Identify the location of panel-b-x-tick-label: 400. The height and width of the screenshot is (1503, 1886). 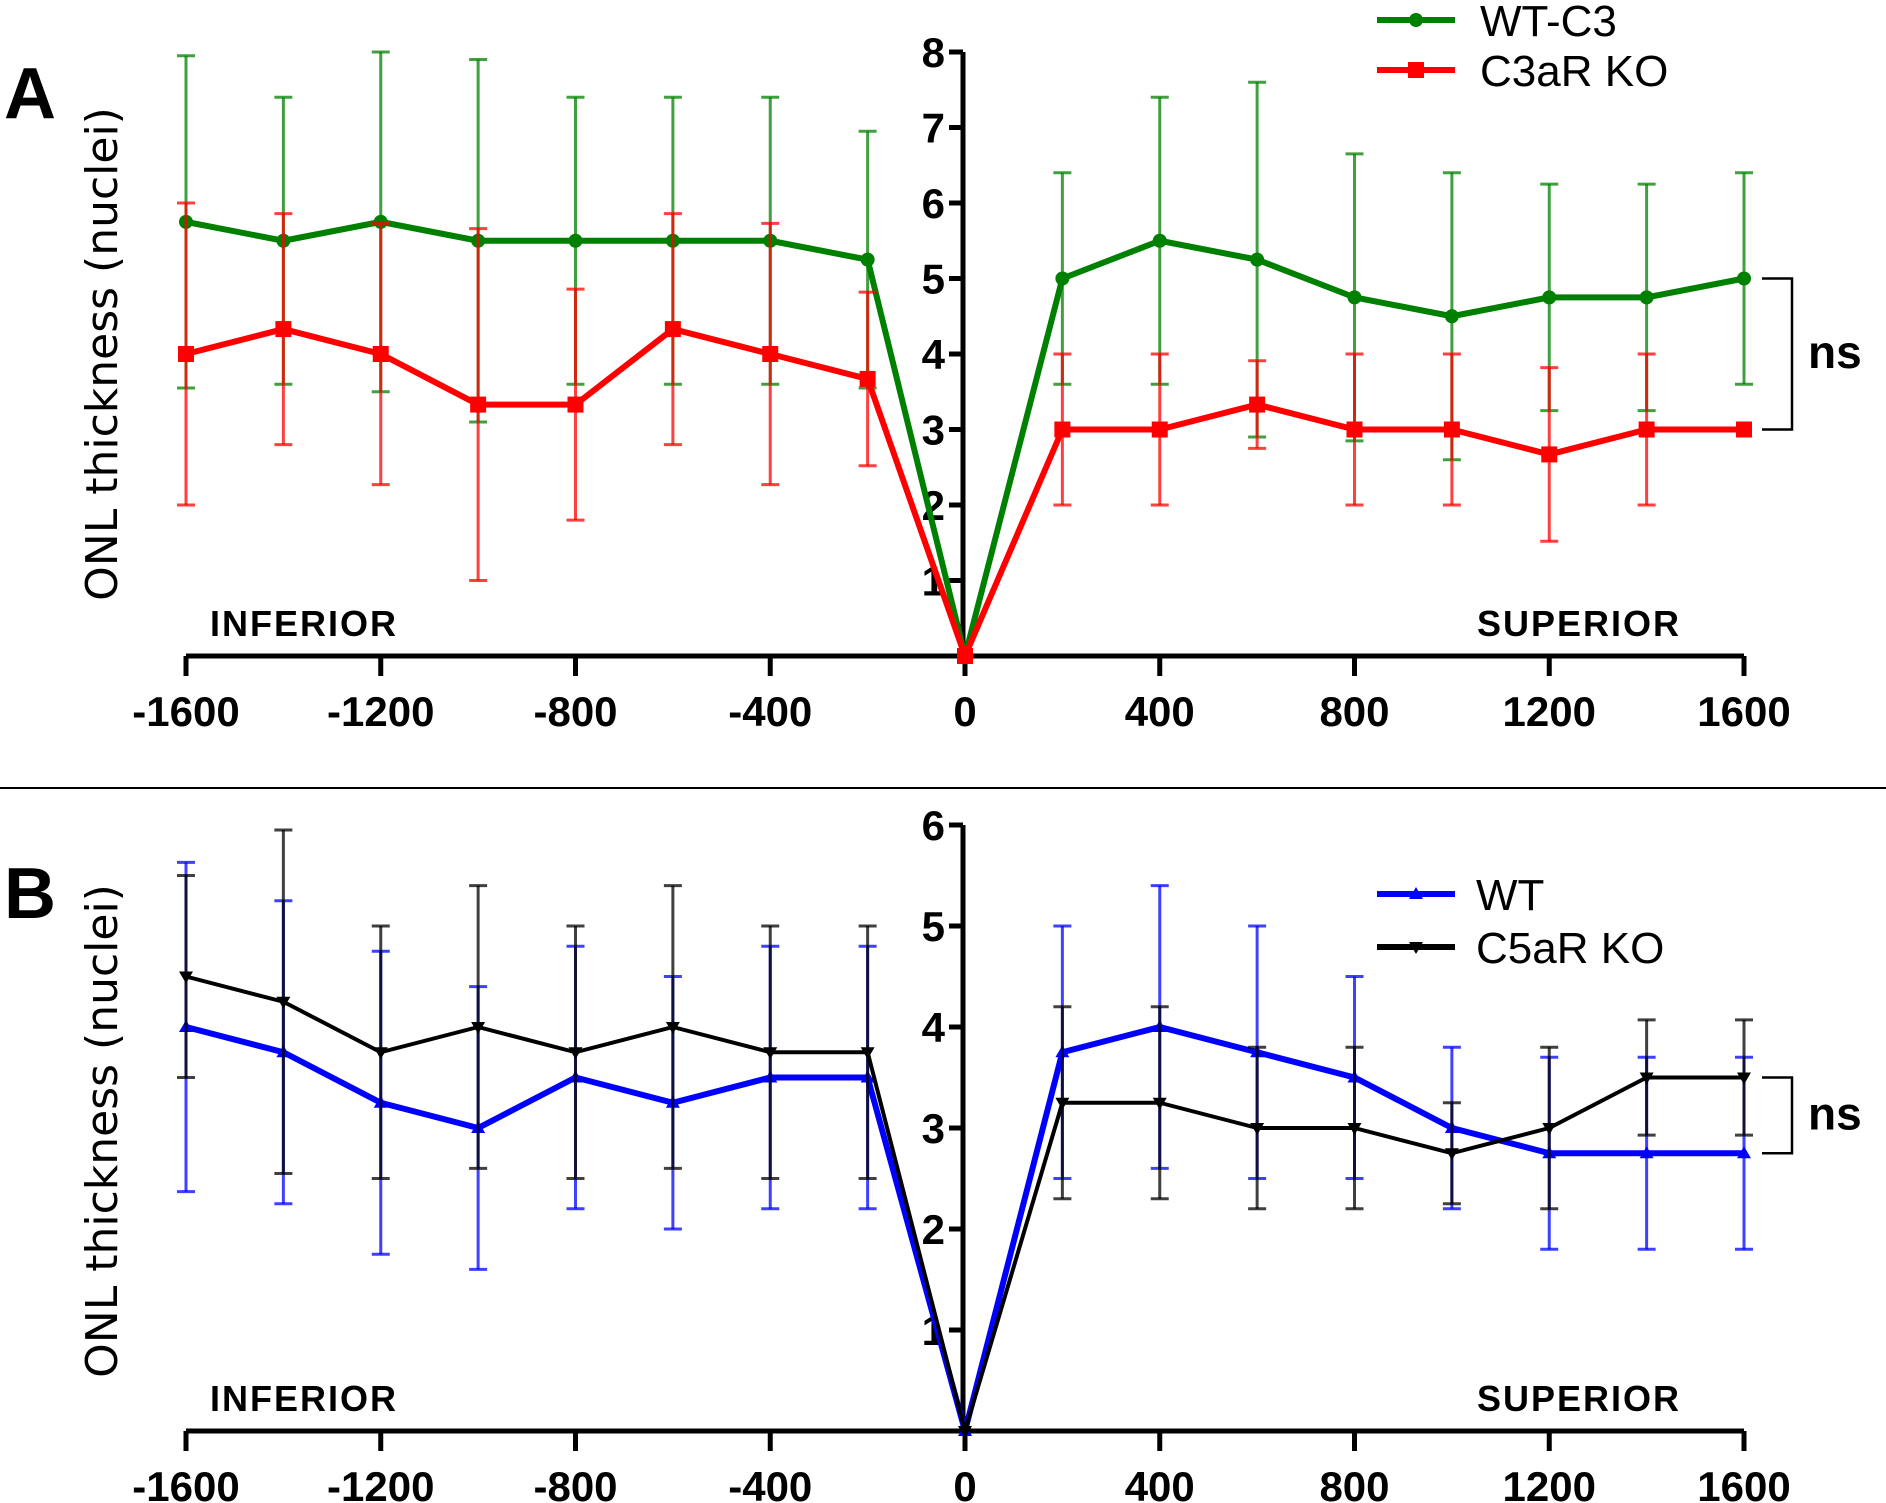
(1160, 1483).